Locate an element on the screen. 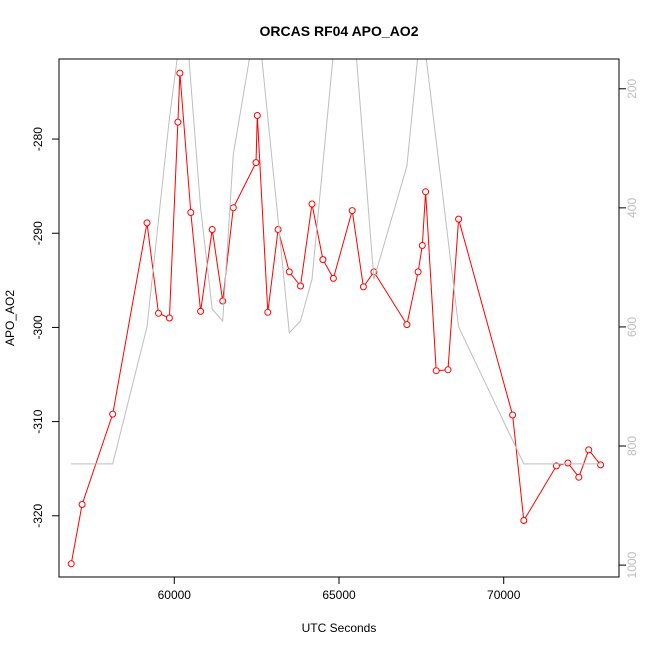 The width and height of the screenshot is (650, 650). x-axis-label: UTC Seconds is located at coordinates (339, 628).